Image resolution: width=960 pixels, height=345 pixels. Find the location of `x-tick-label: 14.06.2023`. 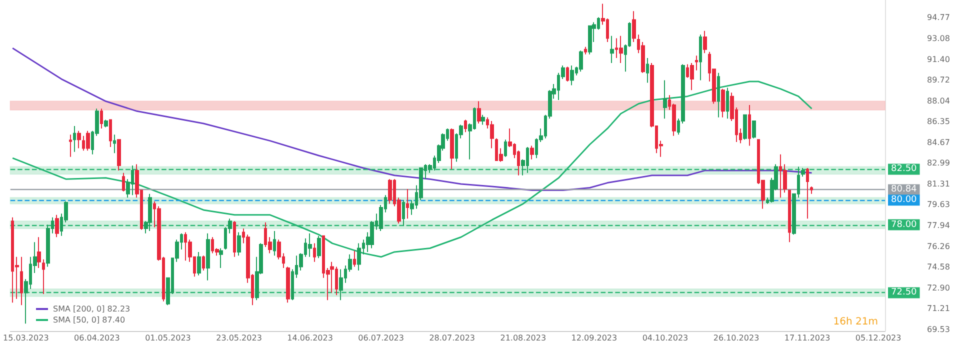

x-tick-label: 14.06.2023 is located at coordinates (310, 338).